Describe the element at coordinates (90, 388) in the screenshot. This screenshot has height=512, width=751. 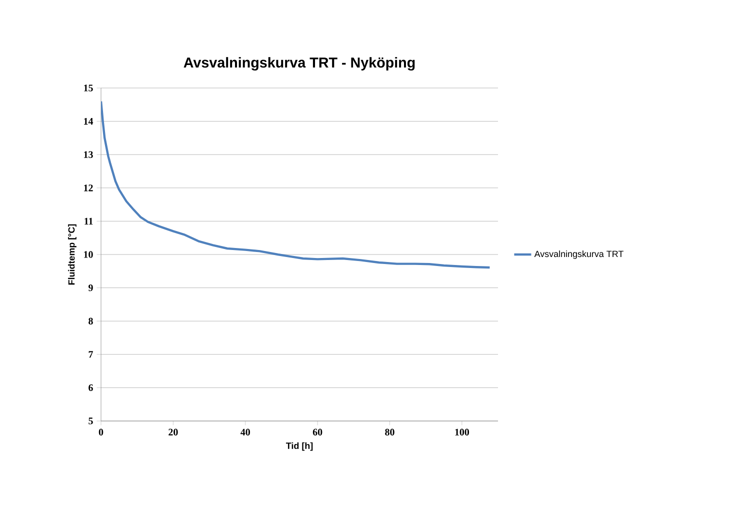
I see `y-tick-label: 6` at that location.